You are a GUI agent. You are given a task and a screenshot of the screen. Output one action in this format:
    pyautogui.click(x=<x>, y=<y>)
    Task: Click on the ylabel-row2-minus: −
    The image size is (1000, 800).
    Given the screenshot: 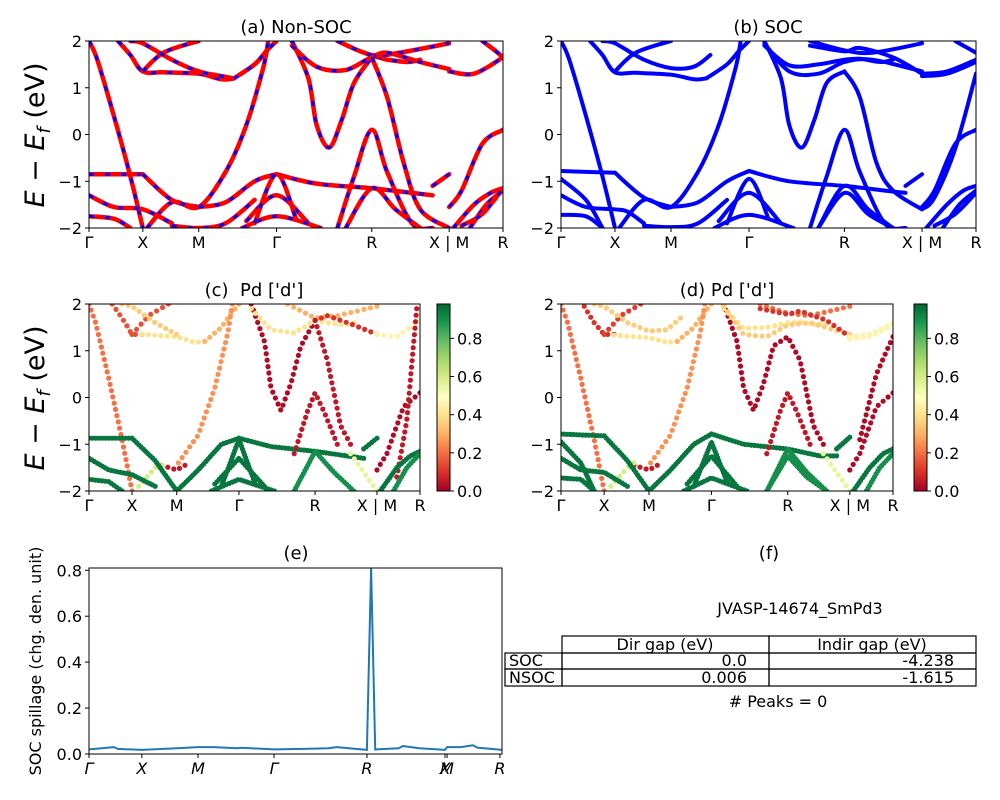 What is the action you would take?
    pyautogui.click(x=35, y=434)
    